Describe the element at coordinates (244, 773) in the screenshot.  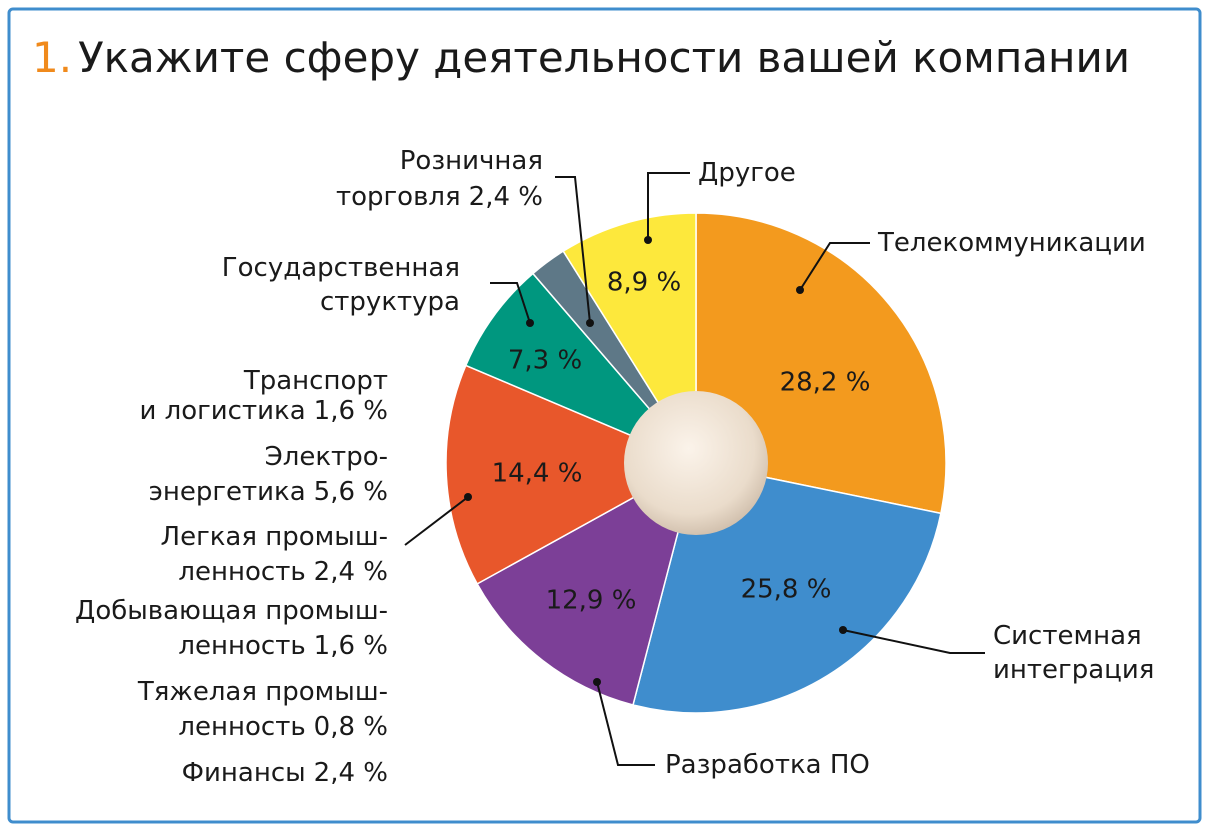
I see `breakdown-name: Финансы` at that location.